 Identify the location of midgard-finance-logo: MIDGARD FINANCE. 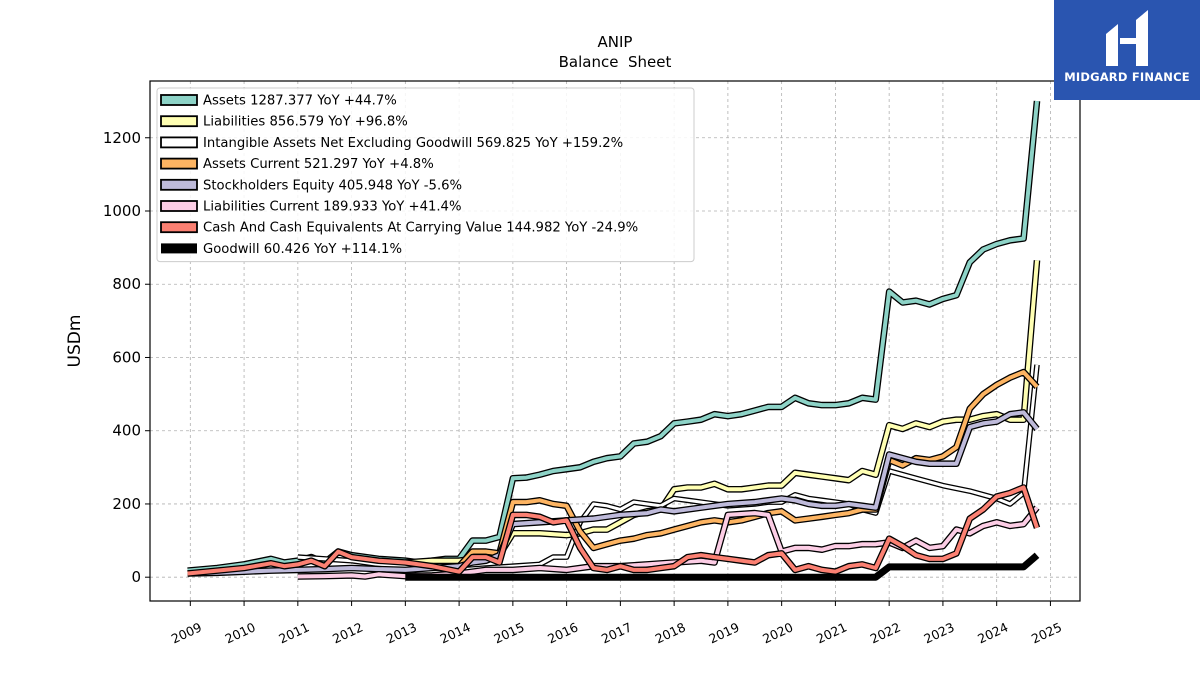
(1127, 50).